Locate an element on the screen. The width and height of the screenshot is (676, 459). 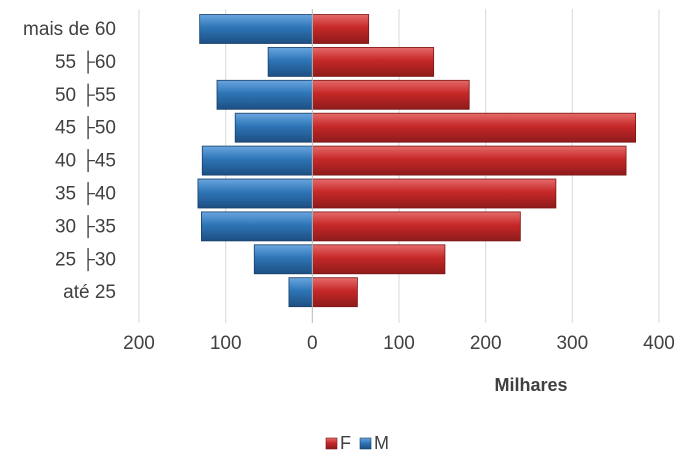
category-label: 35 ├40 is located at coordinates (85, 194).